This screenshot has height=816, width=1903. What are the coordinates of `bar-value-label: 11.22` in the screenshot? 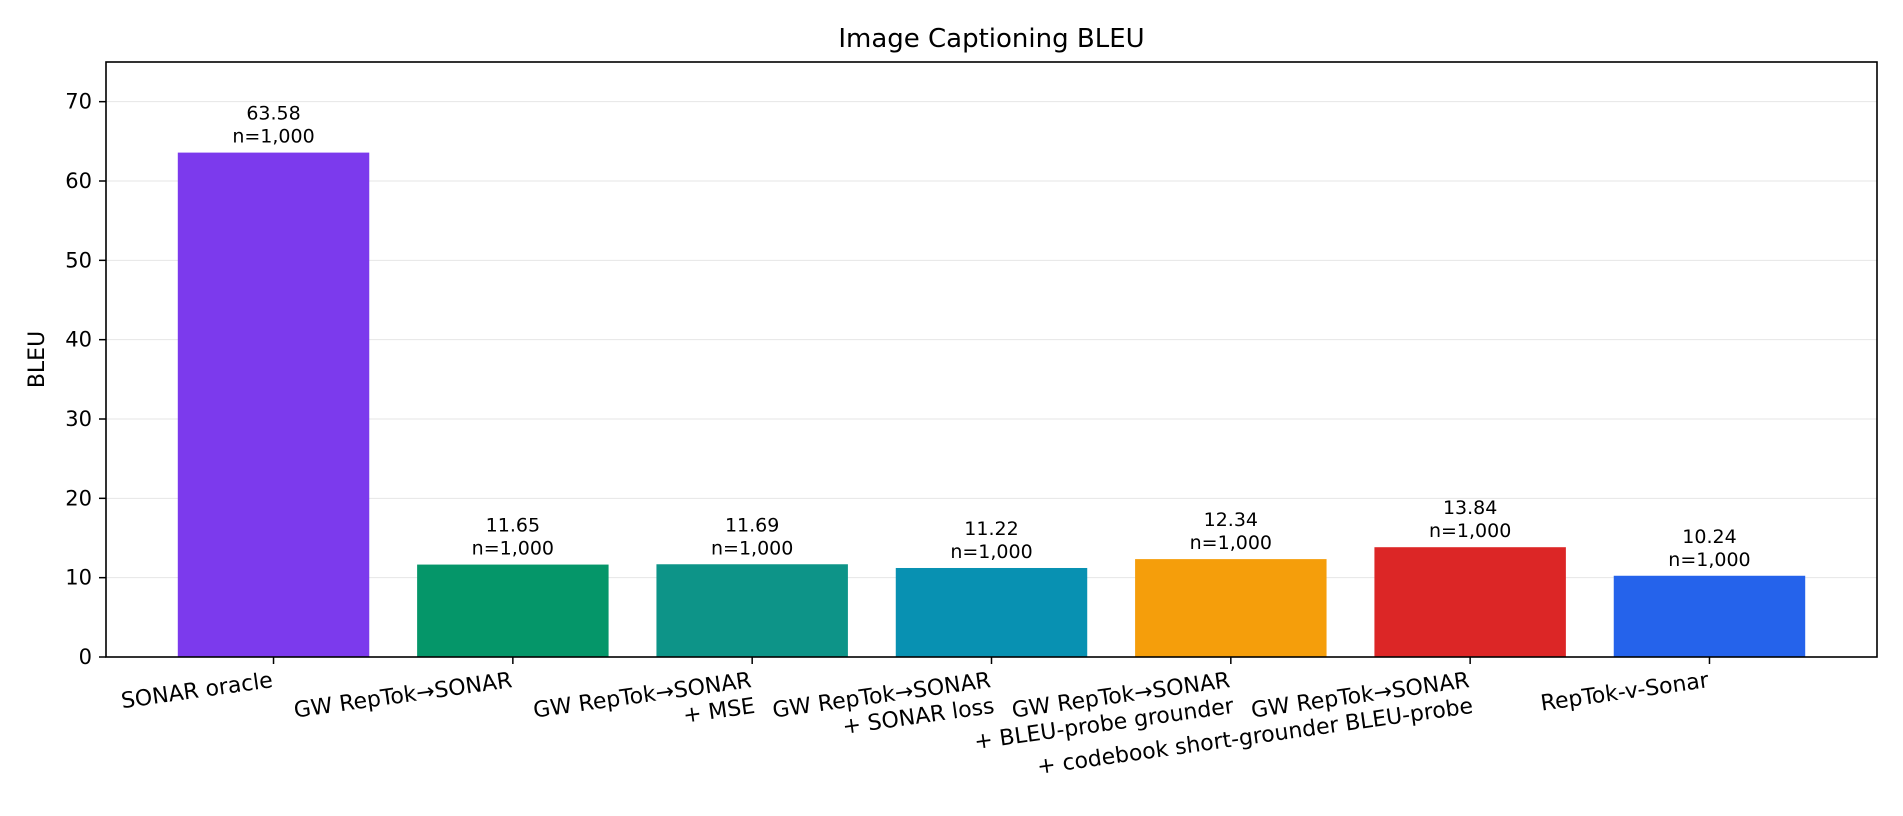 It's located at (991, 529).